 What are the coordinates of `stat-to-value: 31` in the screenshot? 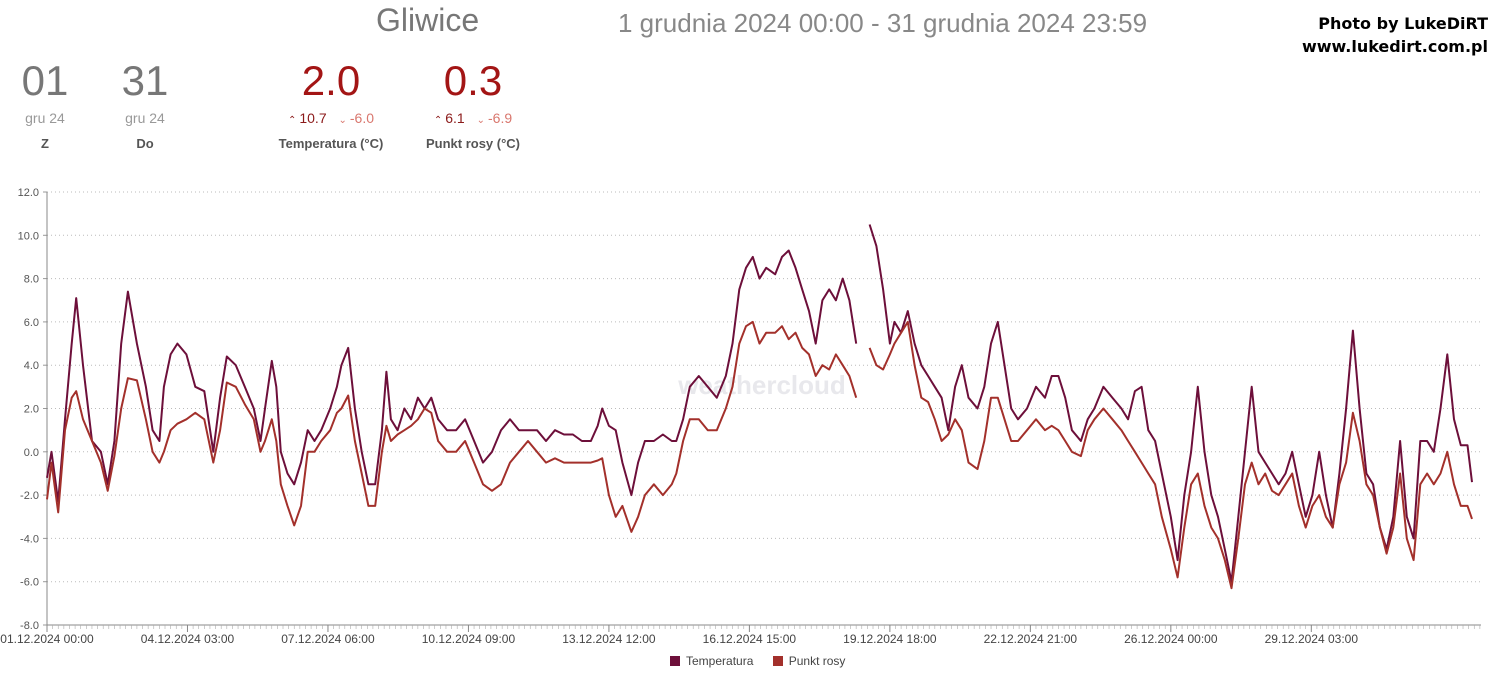 It's located at (145, 80).